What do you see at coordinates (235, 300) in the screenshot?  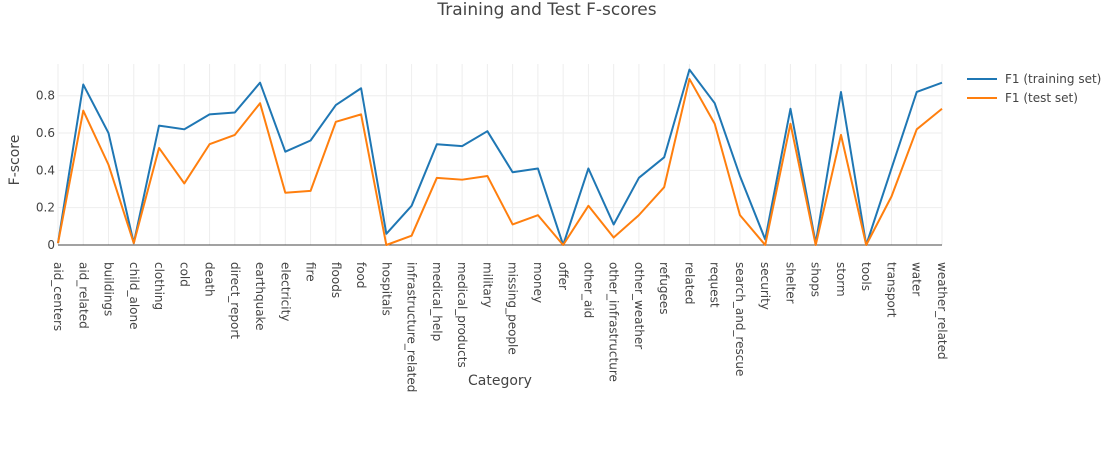 I see `x-tick-label: direct_report` at bounding box center [235, 300].